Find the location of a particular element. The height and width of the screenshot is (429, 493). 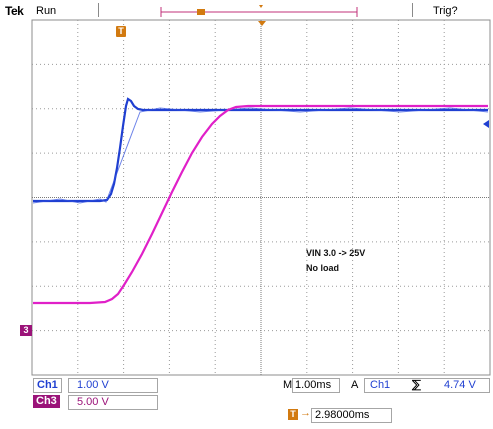

timebase-prefix: M is located at coordinates (288, 385).